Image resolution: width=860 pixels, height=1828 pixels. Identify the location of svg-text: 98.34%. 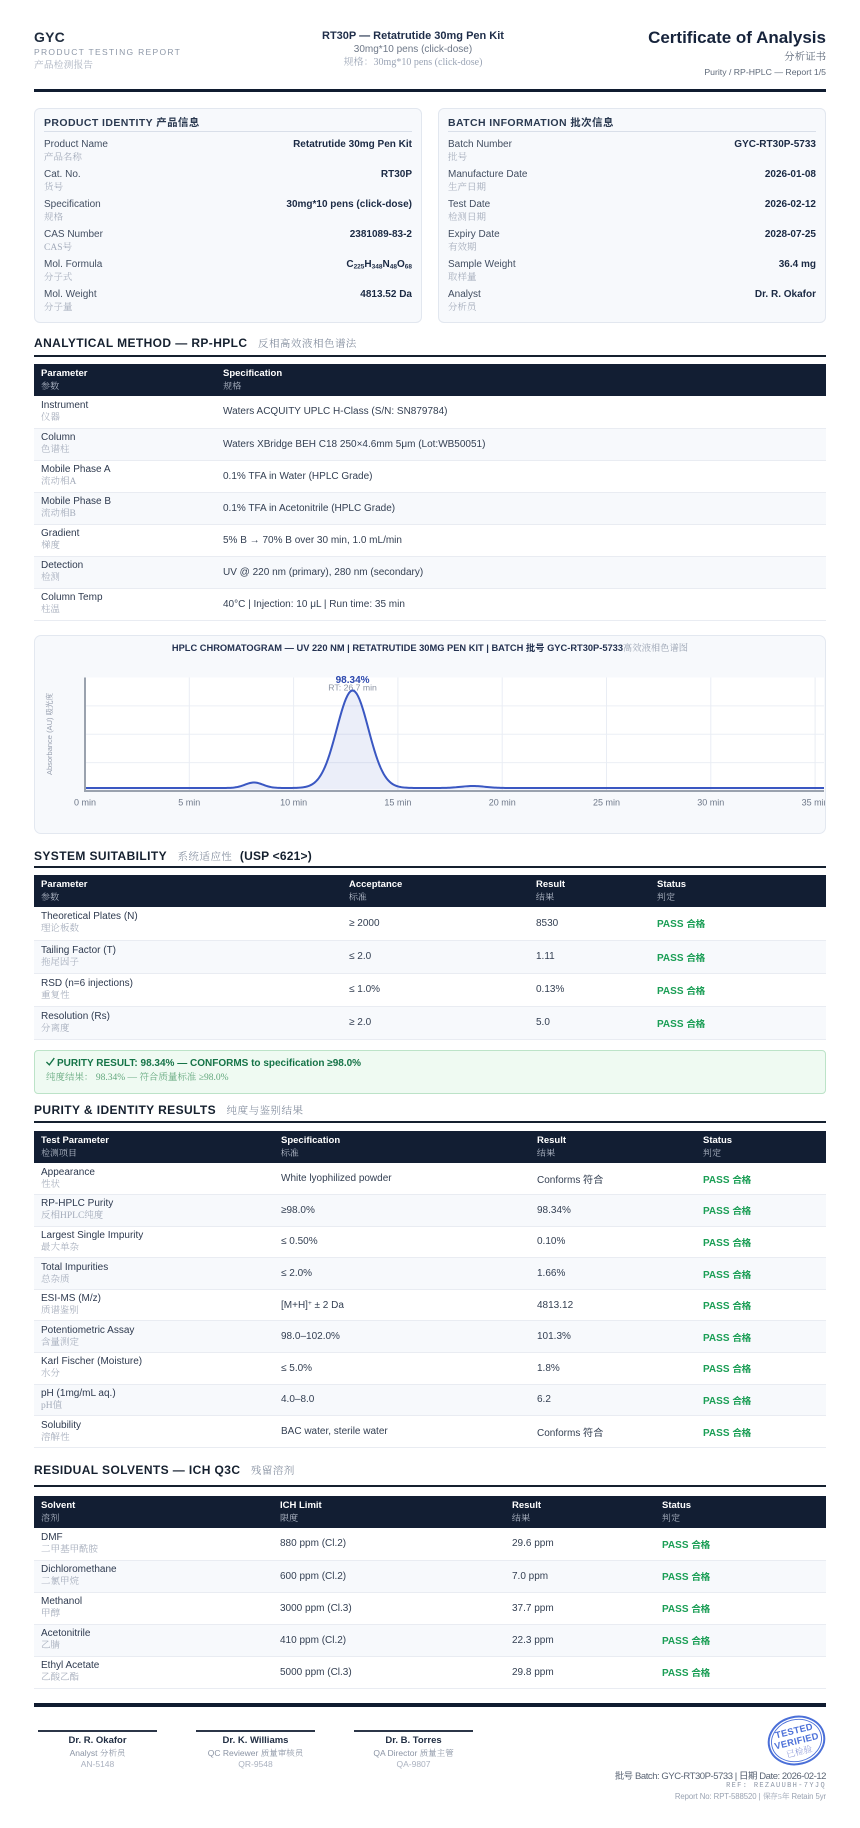
(353, 680).